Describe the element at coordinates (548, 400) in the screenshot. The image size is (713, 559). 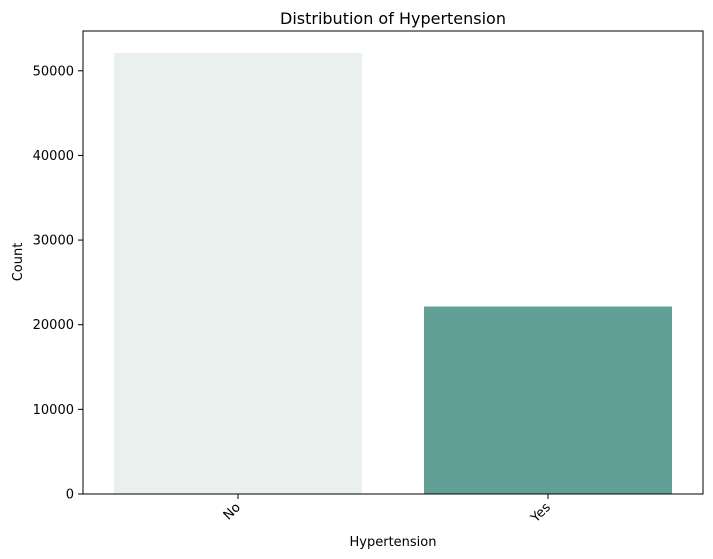
I see `bar-yes` at that location.